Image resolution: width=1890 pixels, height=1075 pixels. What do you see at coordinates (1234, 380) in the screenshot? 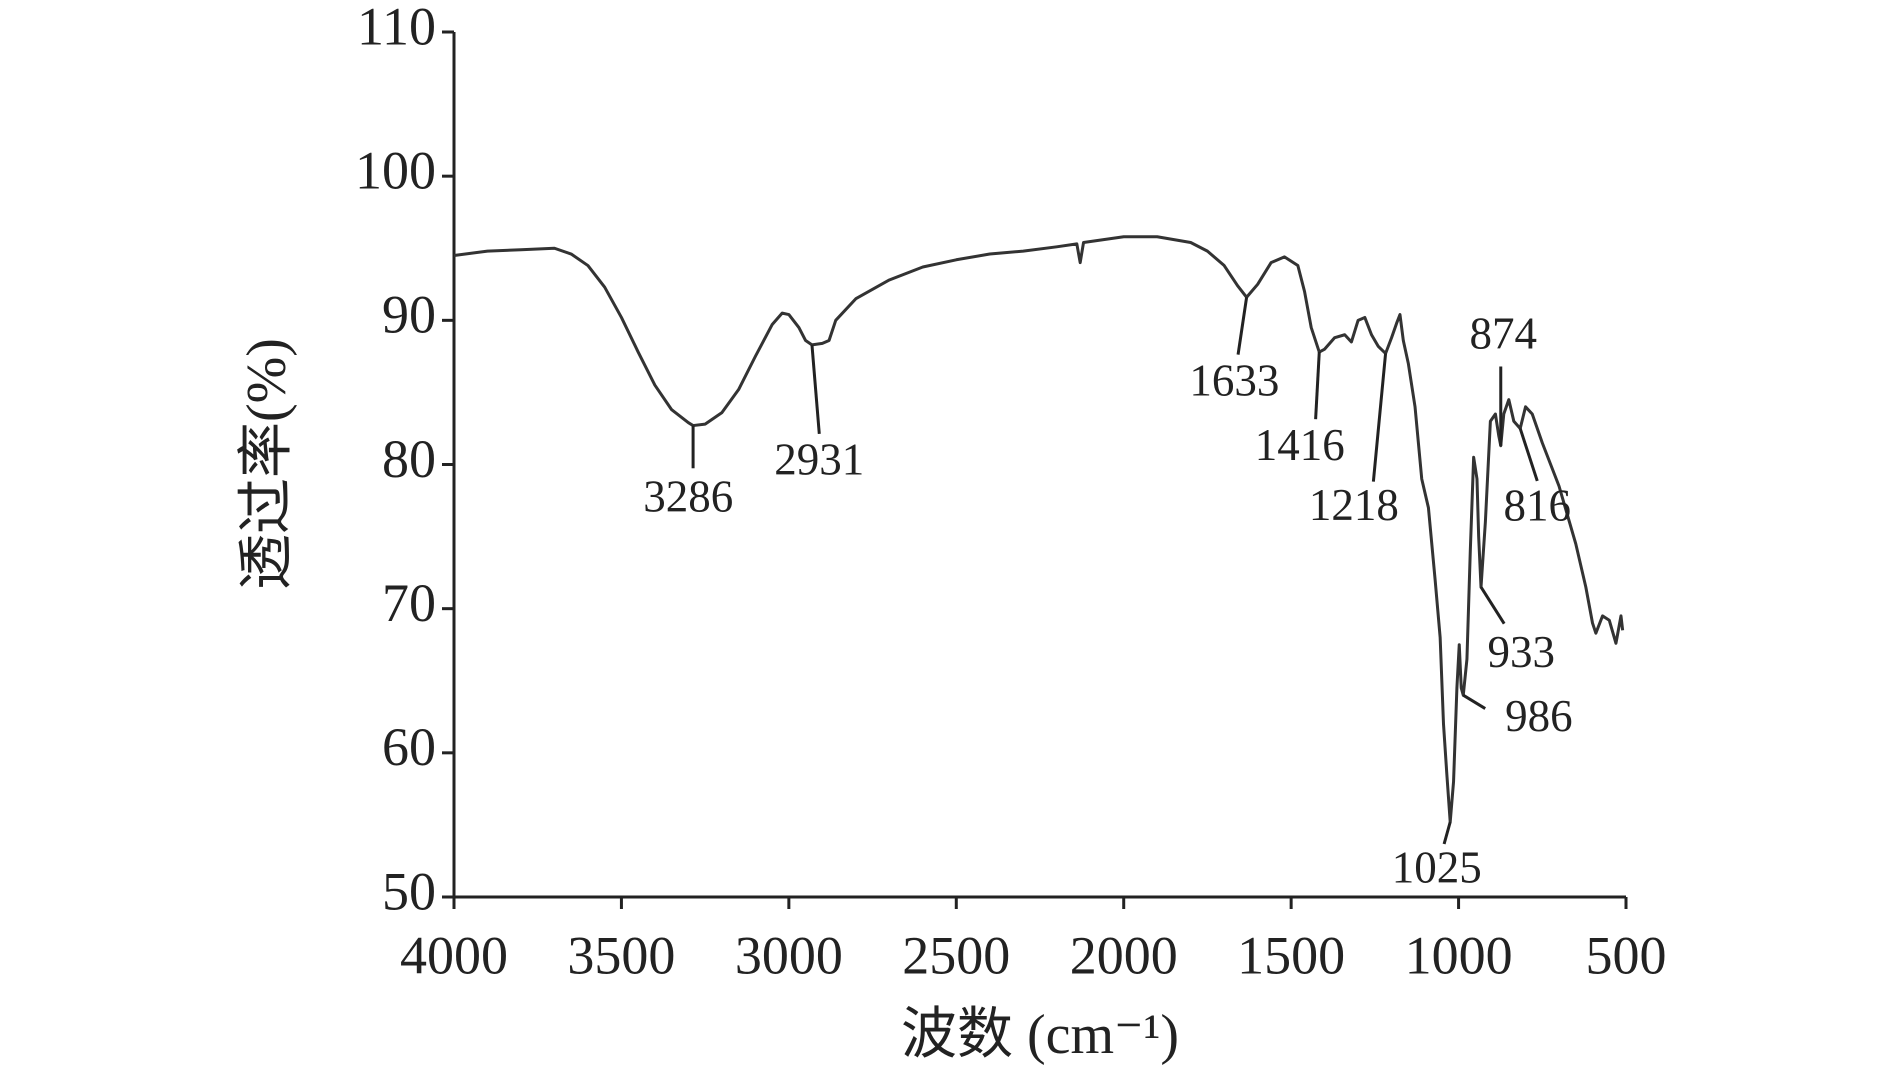
I see `annotation-label: 1633` at bounding box center [1234, 380].